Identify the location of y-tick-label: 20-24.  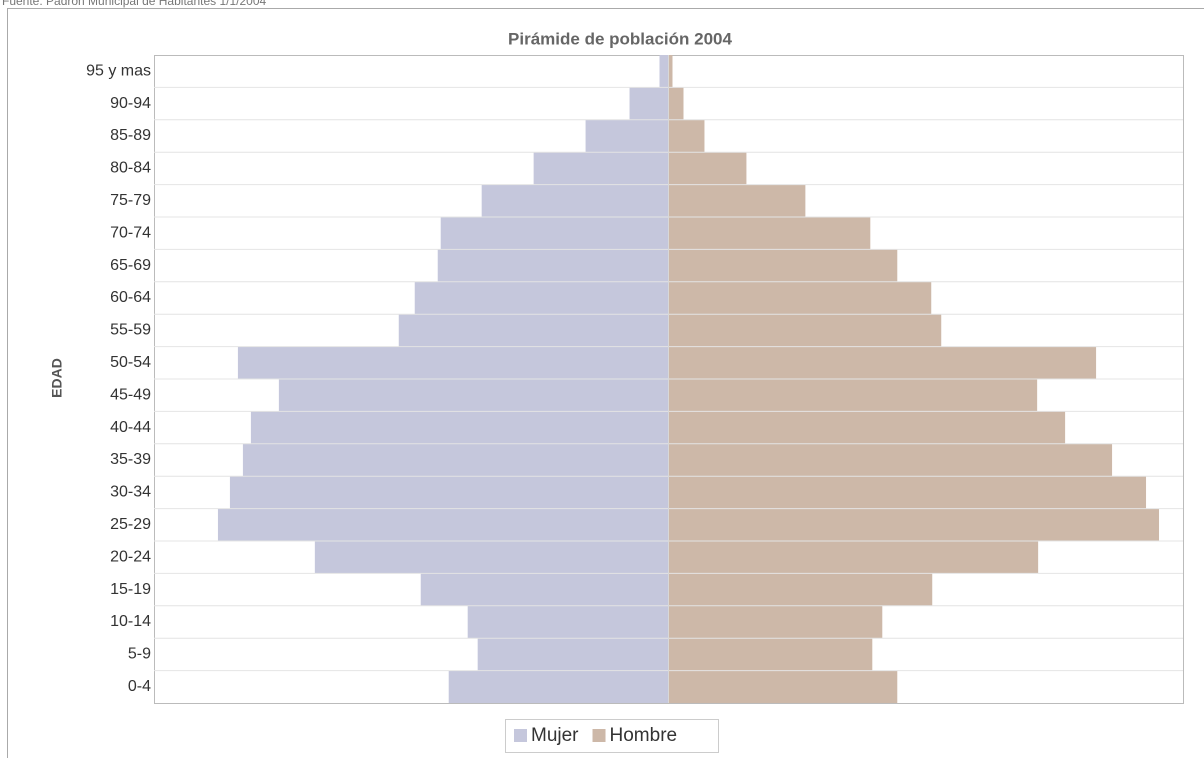
(130, 556).